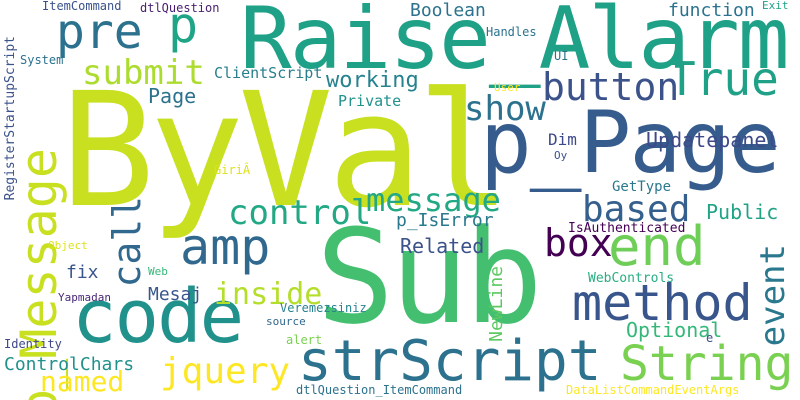 Image resolution: width=800 pixels, height=400 pixels. I want to click on word-identity: Identity, so click(33, 344).